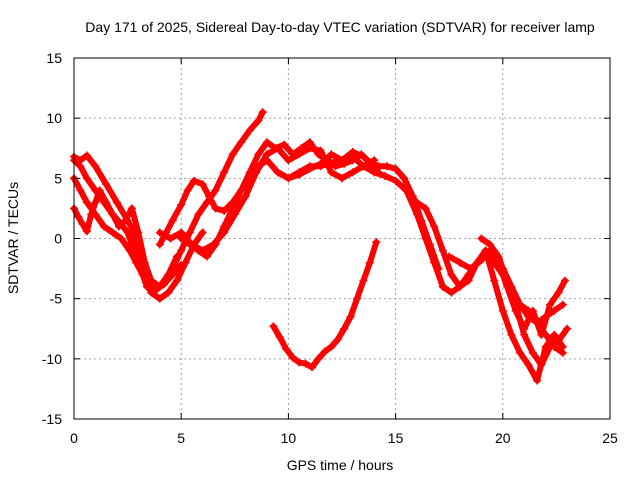 The height and width of the screenshot is (480, 640). Describe the element at coordinates (52, 359) in the screenshot. I see `y-tick-label: -10` at that location.